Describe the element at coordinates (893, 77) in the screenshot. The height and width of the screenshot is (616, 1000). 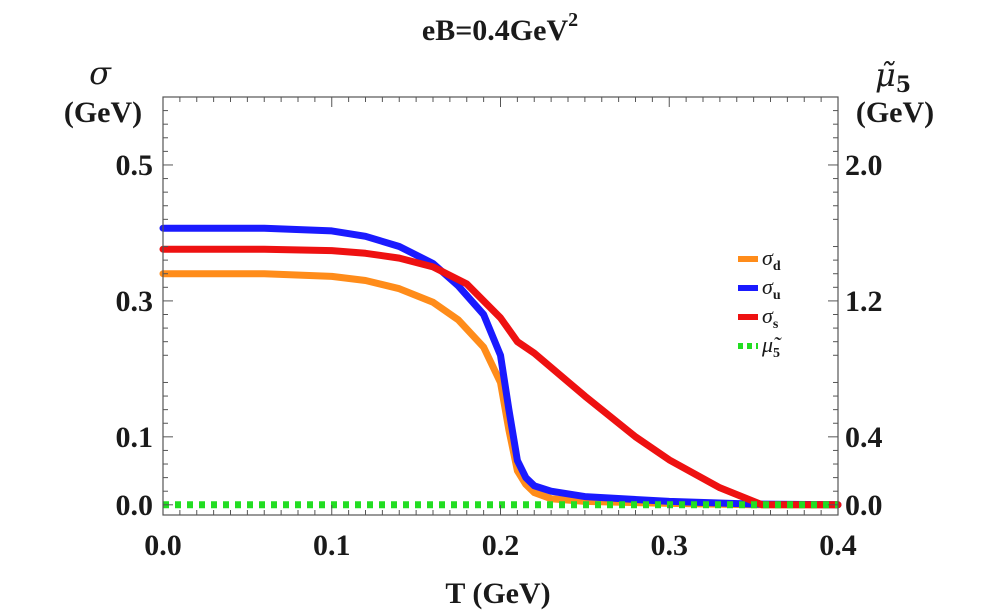
I see `y2-axis-symbol: μ̃5` at that location.